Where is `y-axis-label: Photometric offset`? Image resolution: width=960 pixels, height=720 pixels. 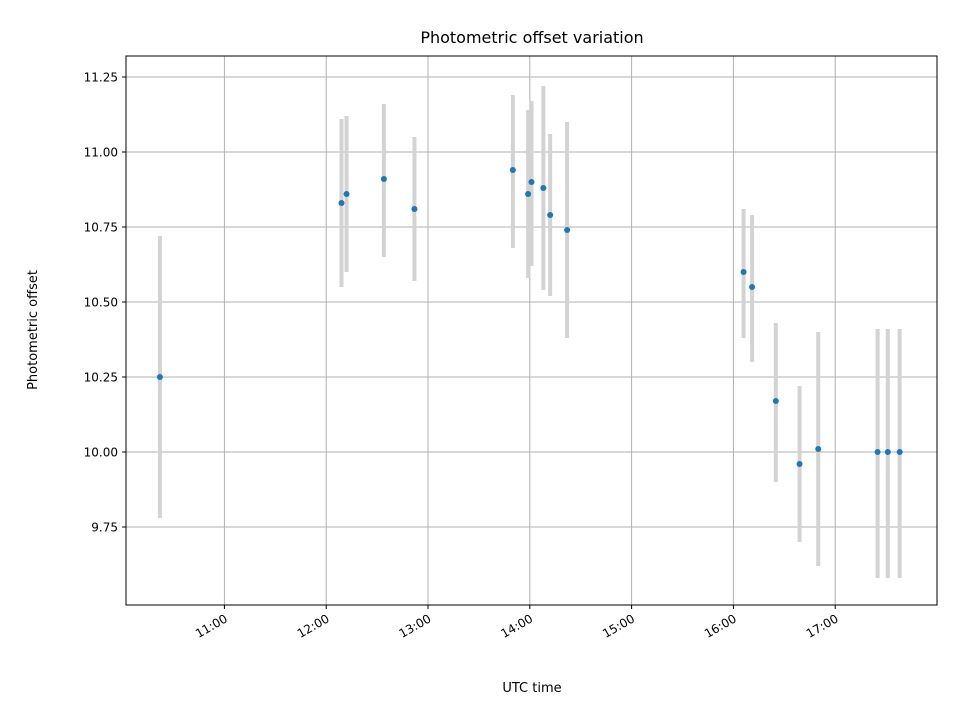 y-axis-label: Photometric offset is located at coordinates (33, 330).